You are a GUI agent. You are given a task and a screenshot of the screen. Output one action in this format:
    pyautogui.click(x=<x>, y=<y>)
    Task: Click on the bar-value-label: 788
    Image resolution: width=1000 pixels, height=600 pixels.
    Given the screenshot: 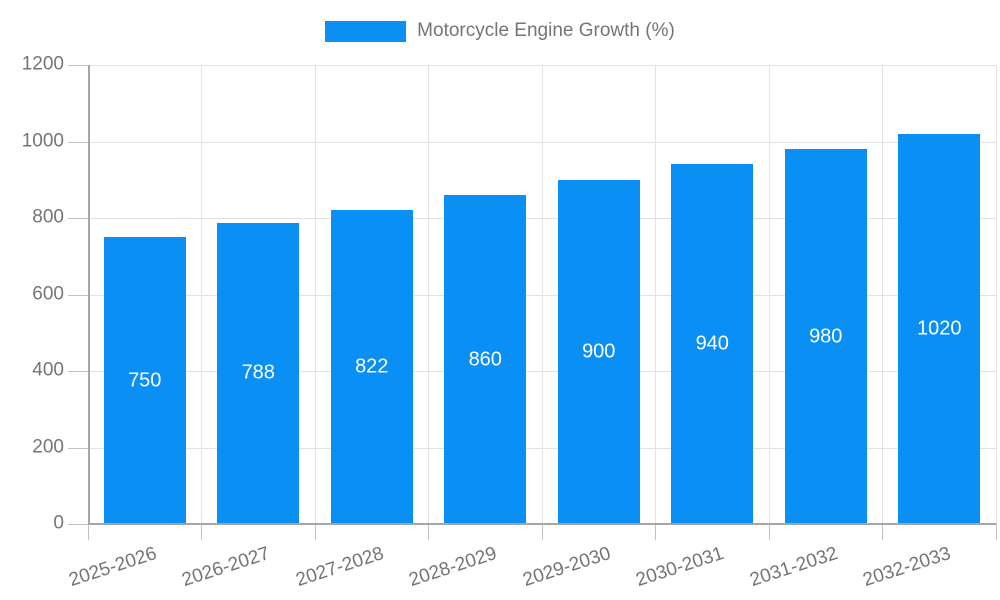 What is the action you would take?
    pyautogui.click(x=258, y=372)
    